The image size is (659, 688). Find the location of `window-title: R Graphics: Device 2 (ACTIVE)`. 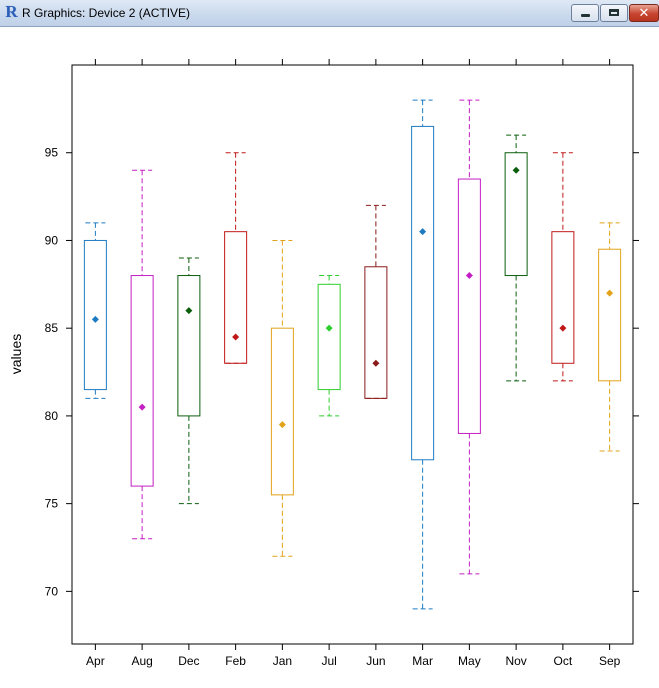

window-title: R Graphics: Device 2 (ACTIVE) is located at coordinates (106, 13).